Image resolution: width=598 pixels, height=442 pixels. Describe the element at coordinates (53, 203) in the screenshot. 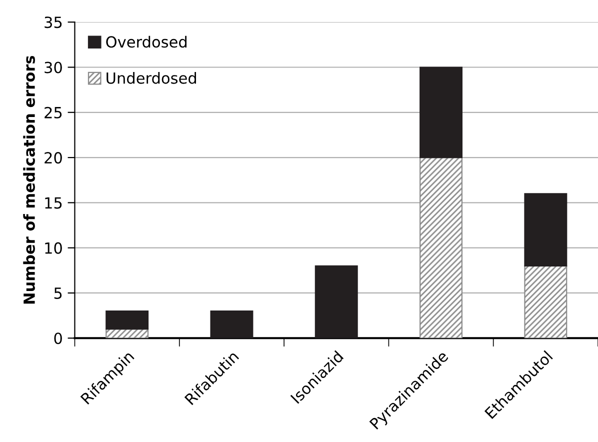

I see `y-tick-label: 15` at that location.